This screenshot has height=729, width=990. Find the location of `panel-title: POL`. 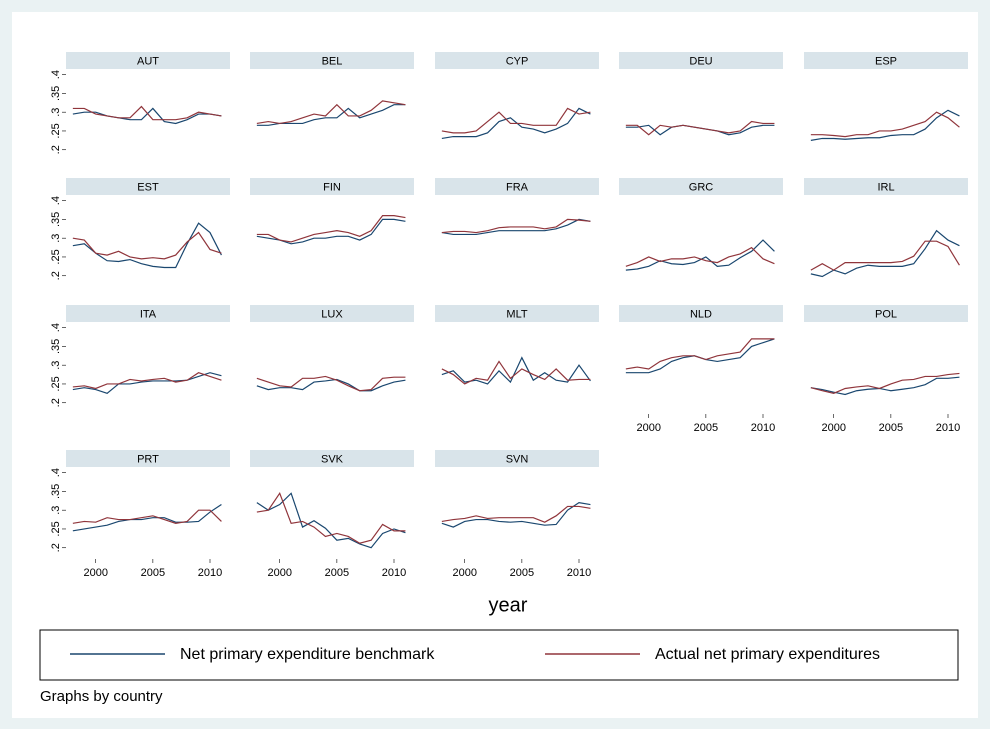

panel-title: POL is located at coordinates (886, 314).